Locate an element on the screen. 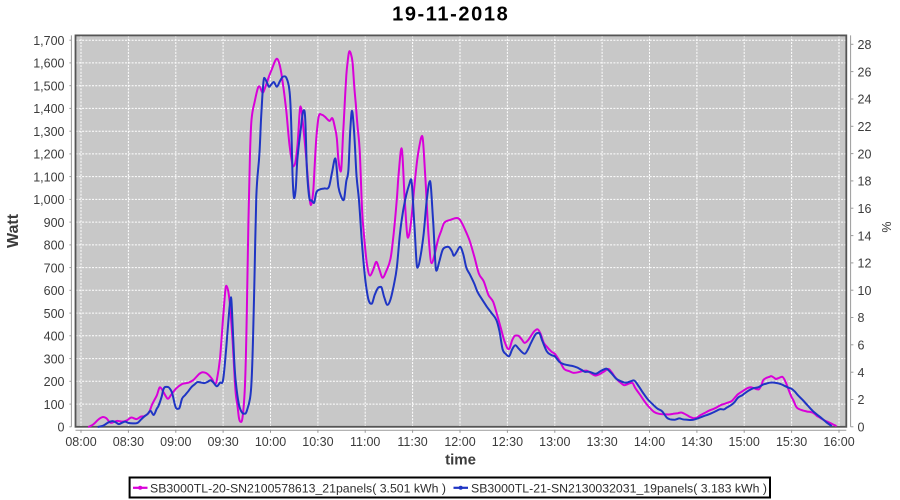 The image size is (900, 500). svg-text: 26 is located at coordinates (865, 72).